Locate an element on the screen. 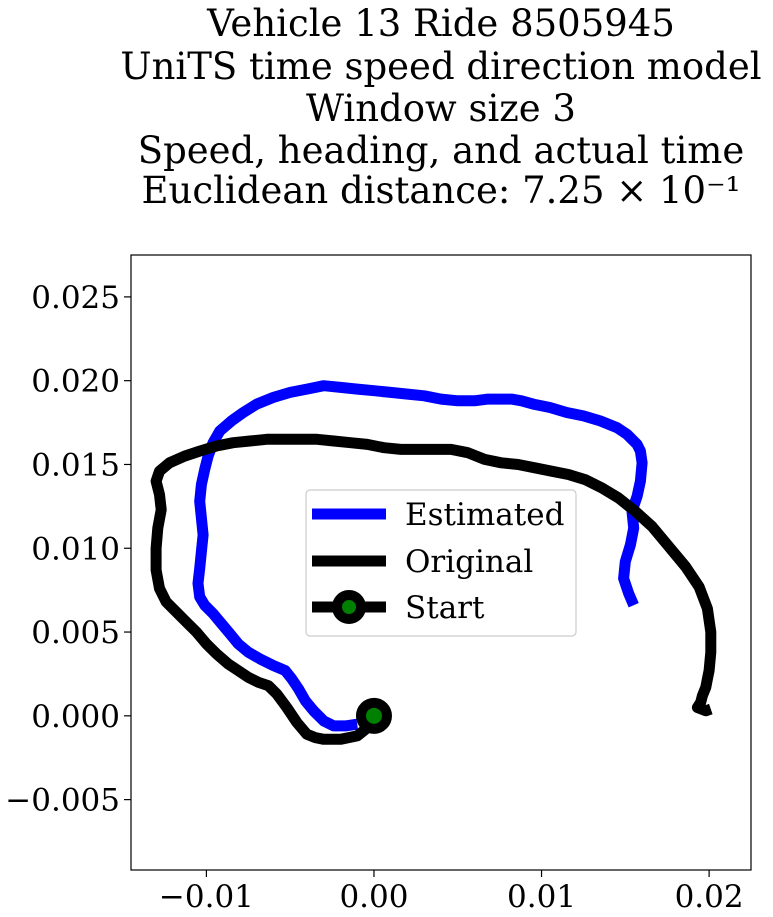  y-tick-label: 0.020 is located at coordinates (75, 382).